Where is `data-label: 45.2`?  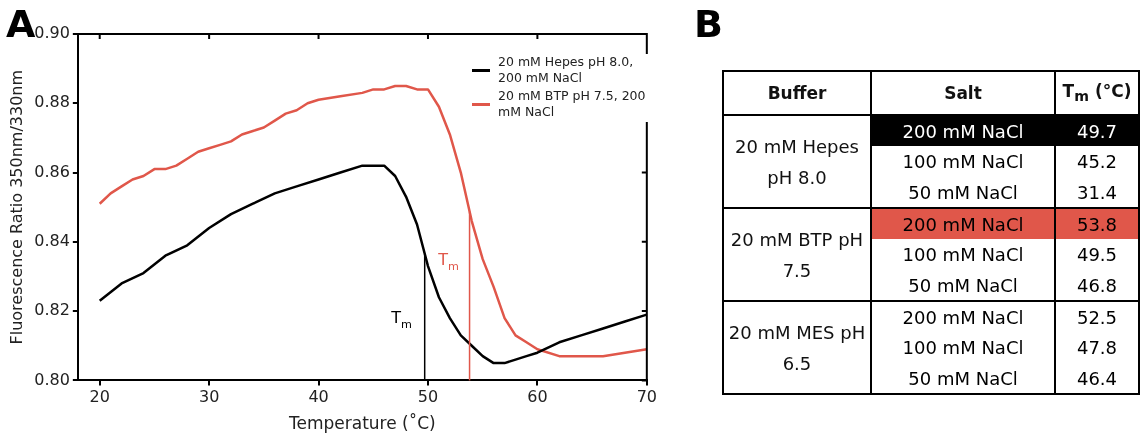 data-label: 45.2 is located at coordinates (1097, 161).